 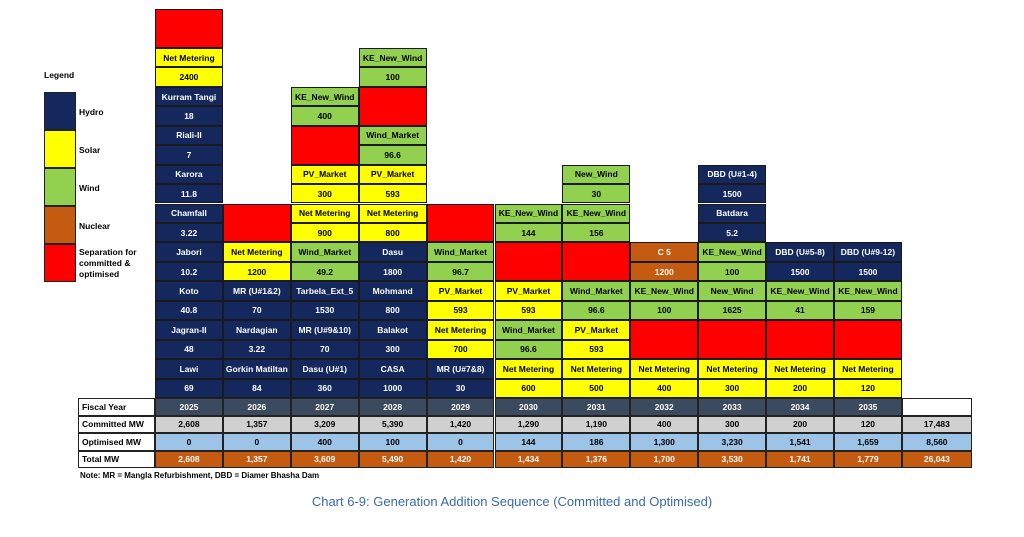 What do you see at coordinates (392, 291) in the screenshot?
I see `project-name: Mohmand` at bounding box center [392, 291].